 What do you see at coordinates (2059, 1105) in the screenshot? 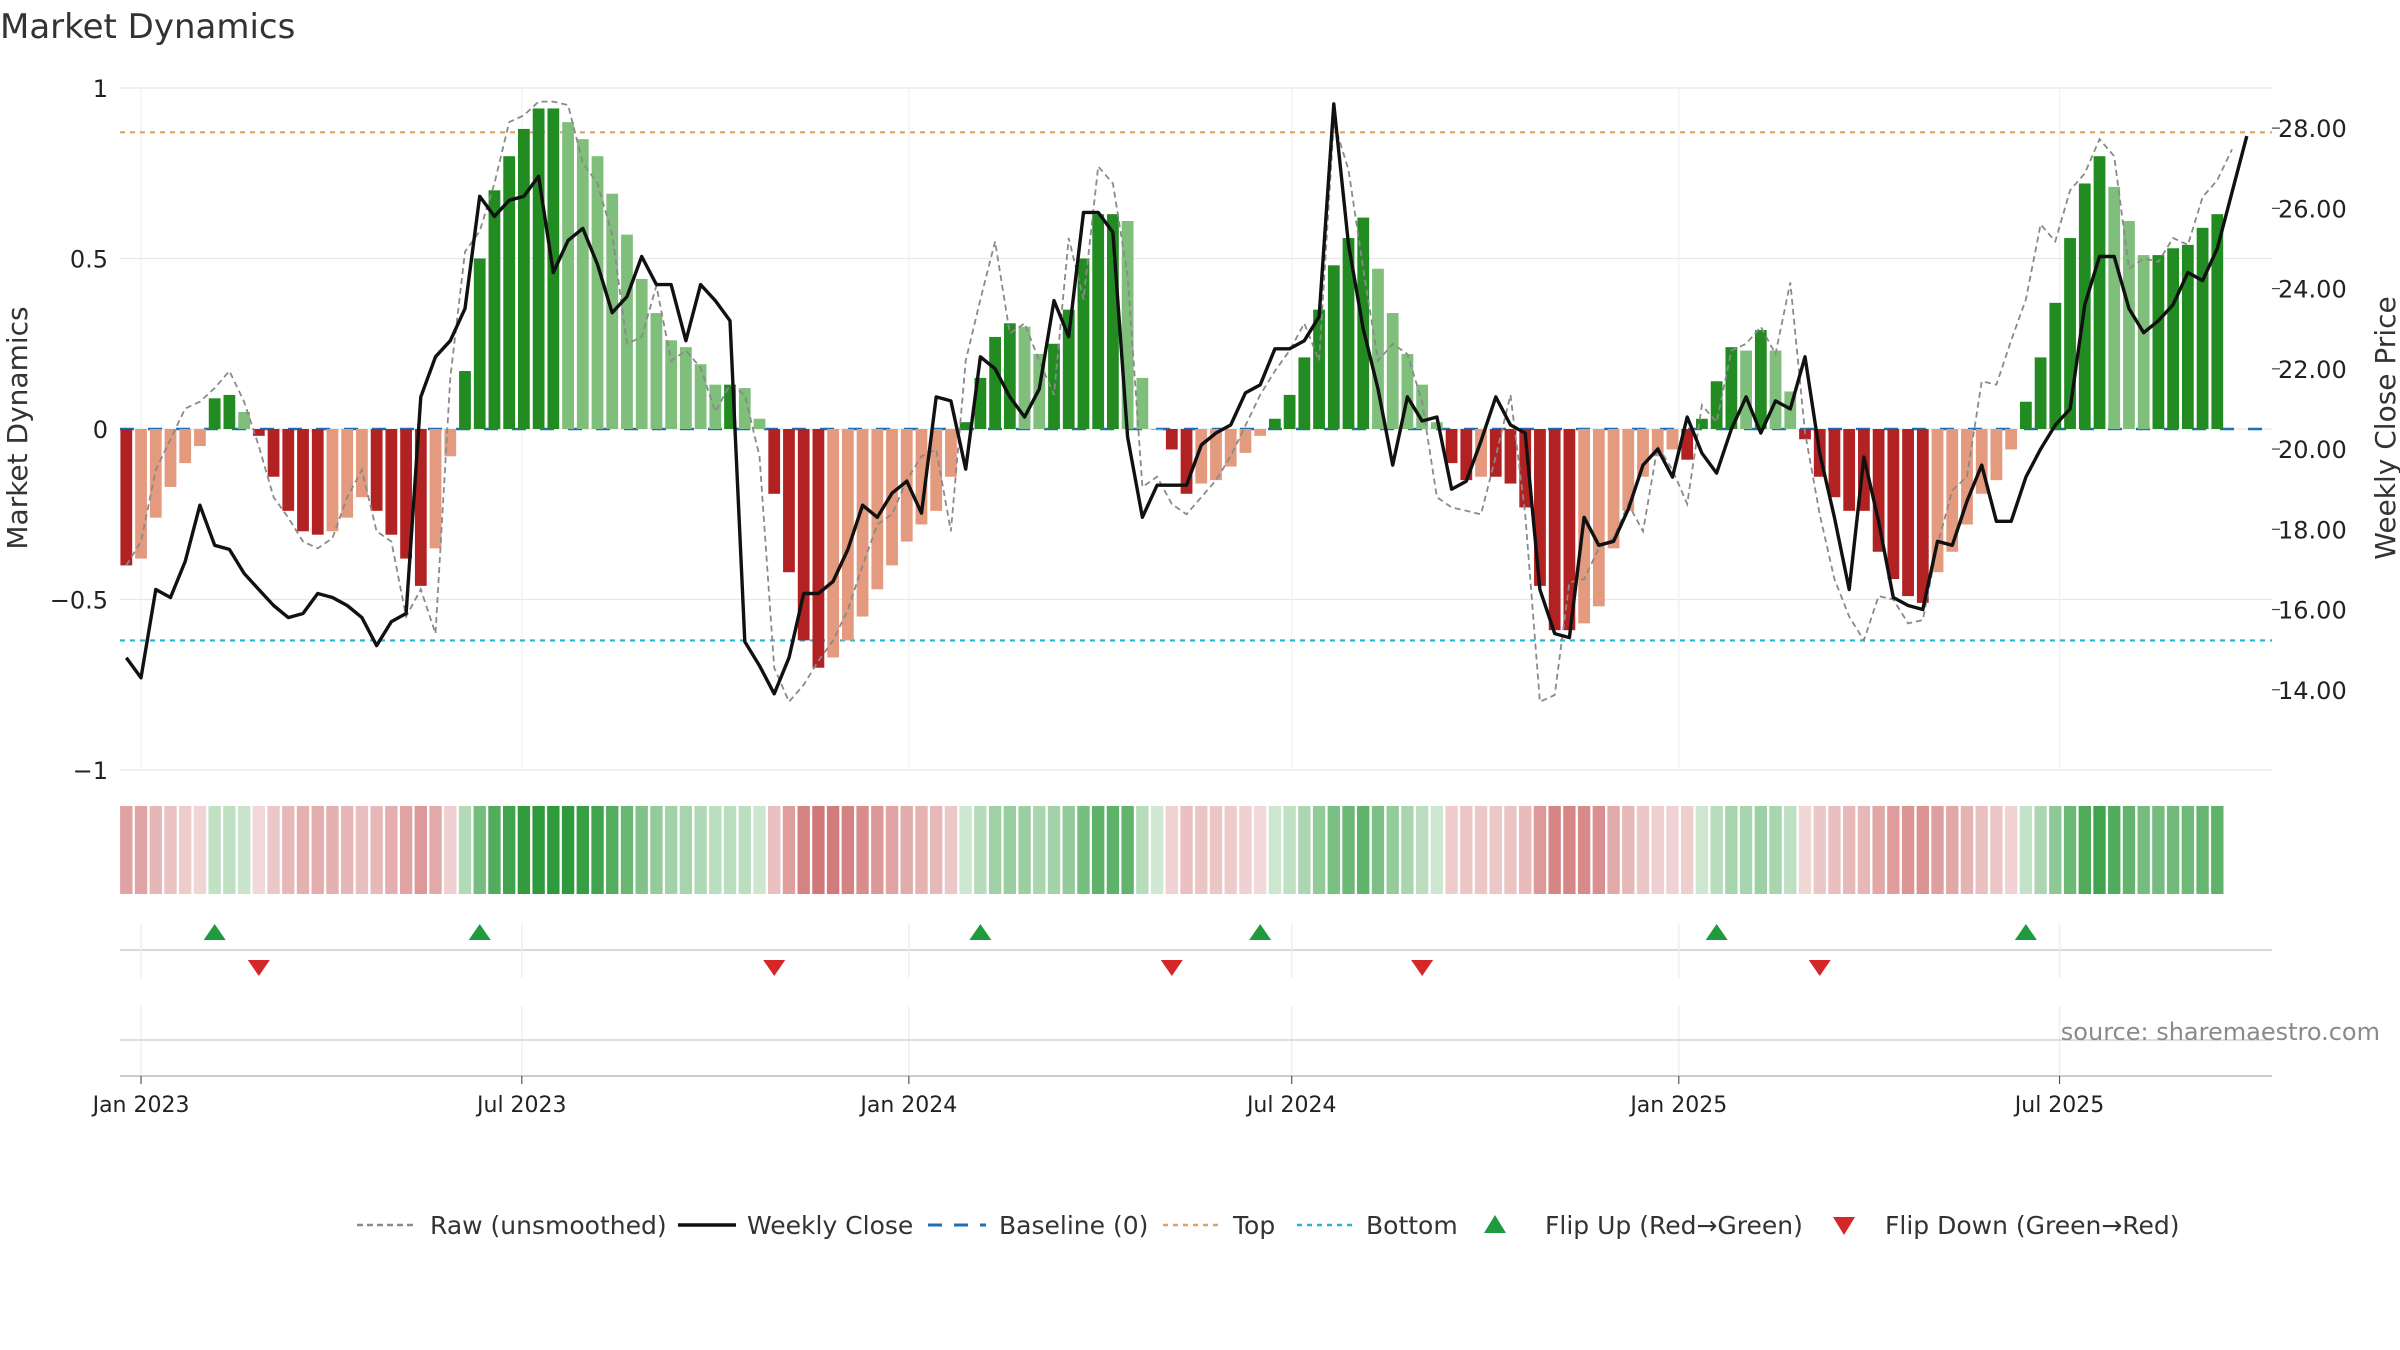
I see `x-tick-label: Jul 2025` at bounding box center [2059, 1105].